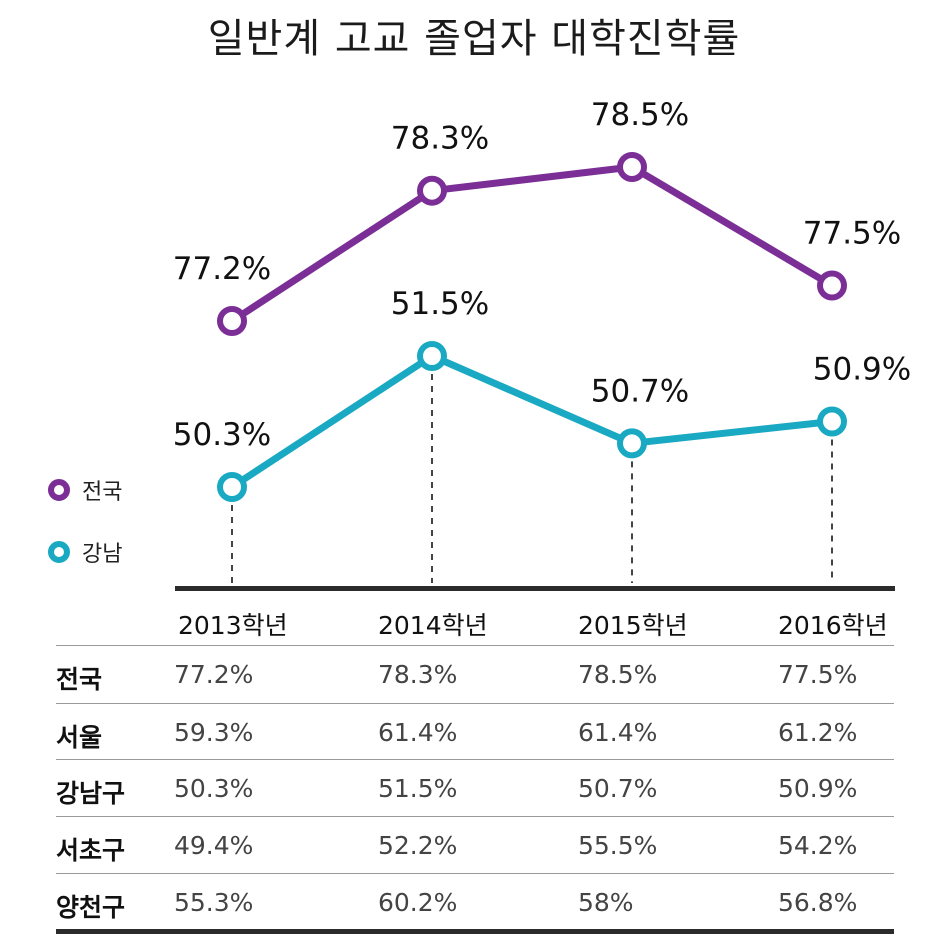  Describe the element at coordinates (214, 788) in the screenshot. I see `table-cell: 50.3%` at that location.